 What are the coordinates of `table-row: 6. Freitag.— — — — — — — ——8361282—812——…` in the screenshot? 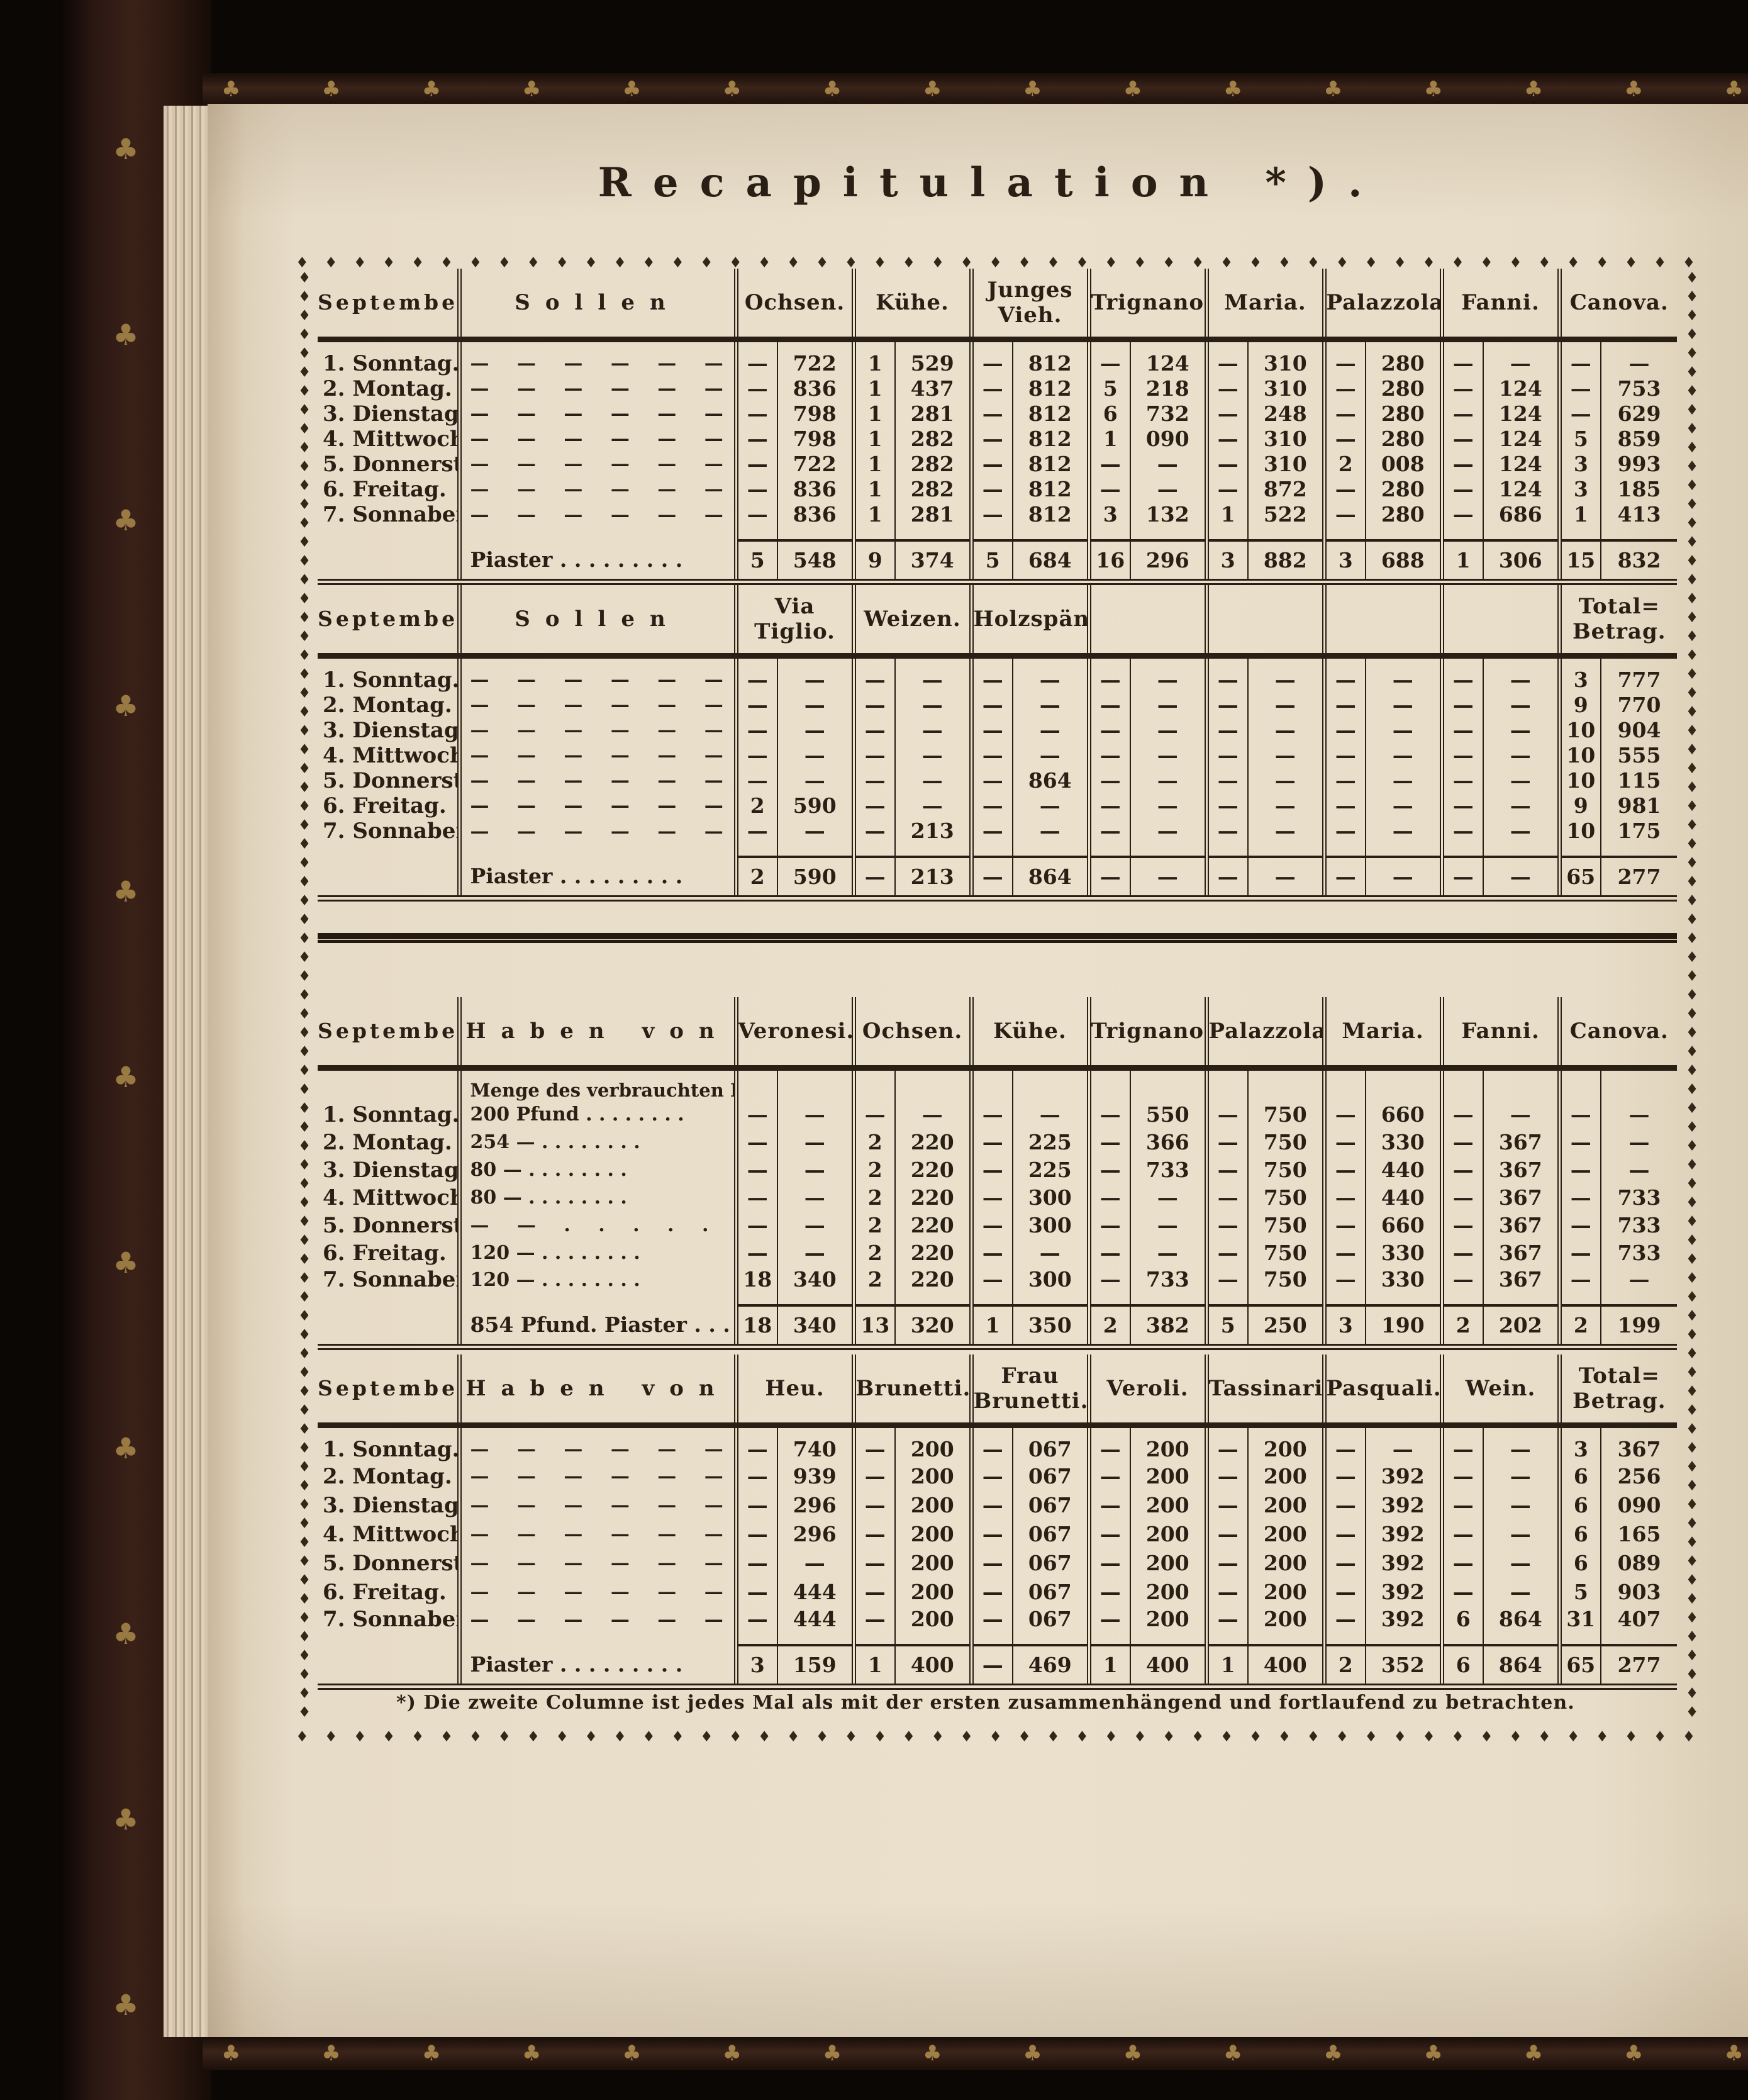 It's located at (998, 489).